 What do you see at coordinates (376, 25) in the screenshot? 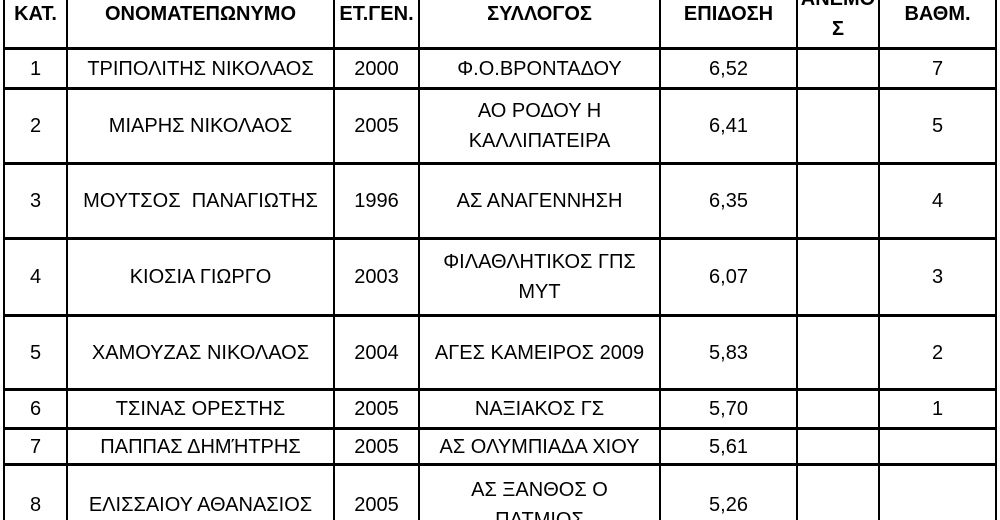
I see `col-header-year: ΕΤ.ΓΕΝ.` at bounding box center [376, 25].